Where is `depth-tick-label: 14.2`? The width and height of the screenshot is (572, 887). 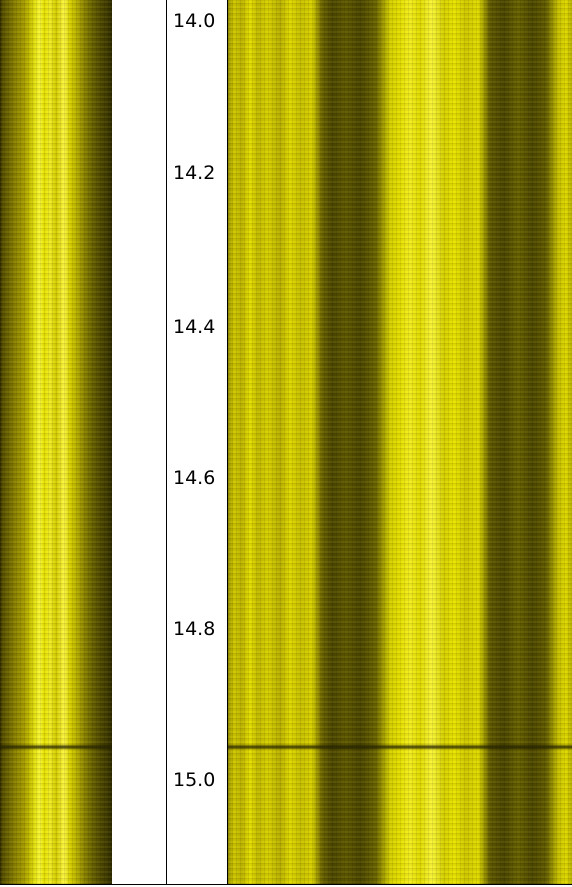 depth-tick-label: 14.2 is located at coordinates (194, 173).